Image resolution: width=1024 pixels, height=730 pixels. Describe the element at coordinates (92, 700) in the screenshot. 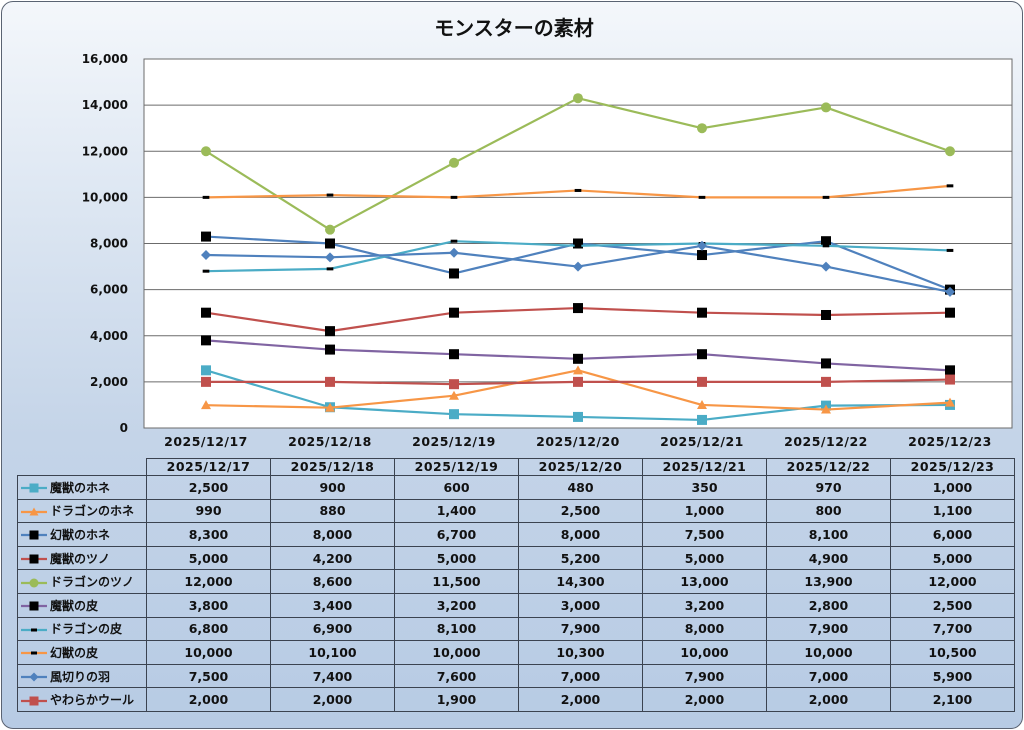

I see `series-name: やわらかウール` at that location.